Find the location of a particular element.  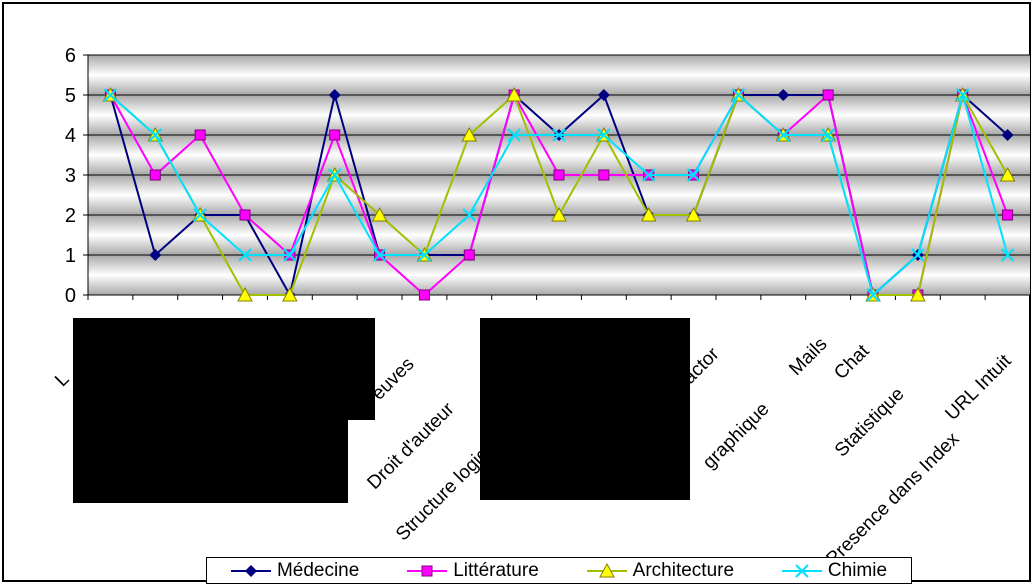

x-tick-label: euves is located at coordinates (393, 379).